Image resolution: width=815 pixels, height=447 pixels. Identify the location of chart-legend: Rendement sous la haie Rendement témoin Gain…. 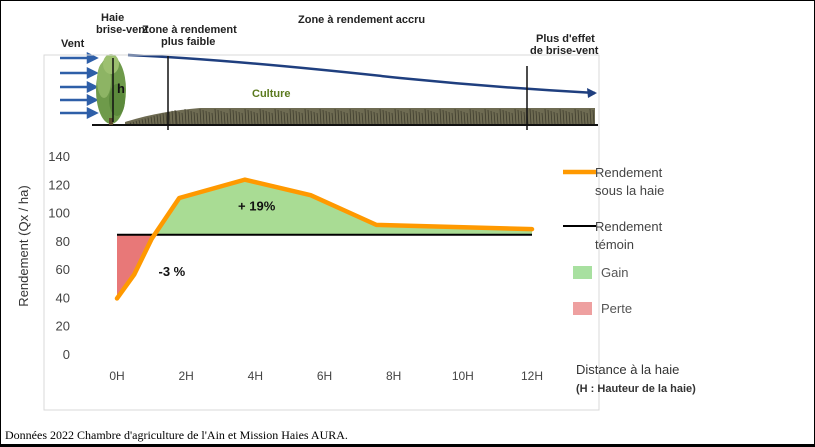
(613, 240).